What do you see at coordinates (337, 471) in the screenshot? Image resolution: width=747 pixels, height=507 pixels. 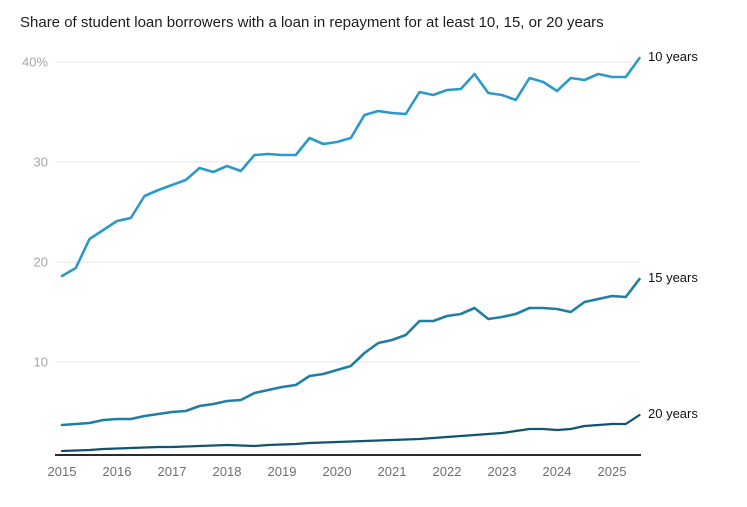 I see `x-tick-label-2020: 2020` at bounding box center [337, 471].